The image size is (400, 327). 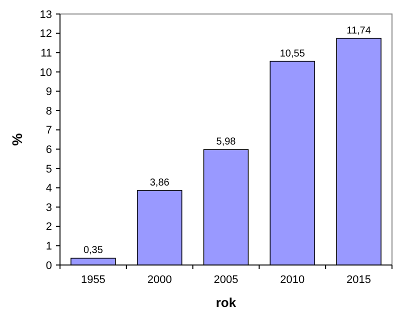 I want to click on x-axis-title: rok, so click(x=226, y=302).